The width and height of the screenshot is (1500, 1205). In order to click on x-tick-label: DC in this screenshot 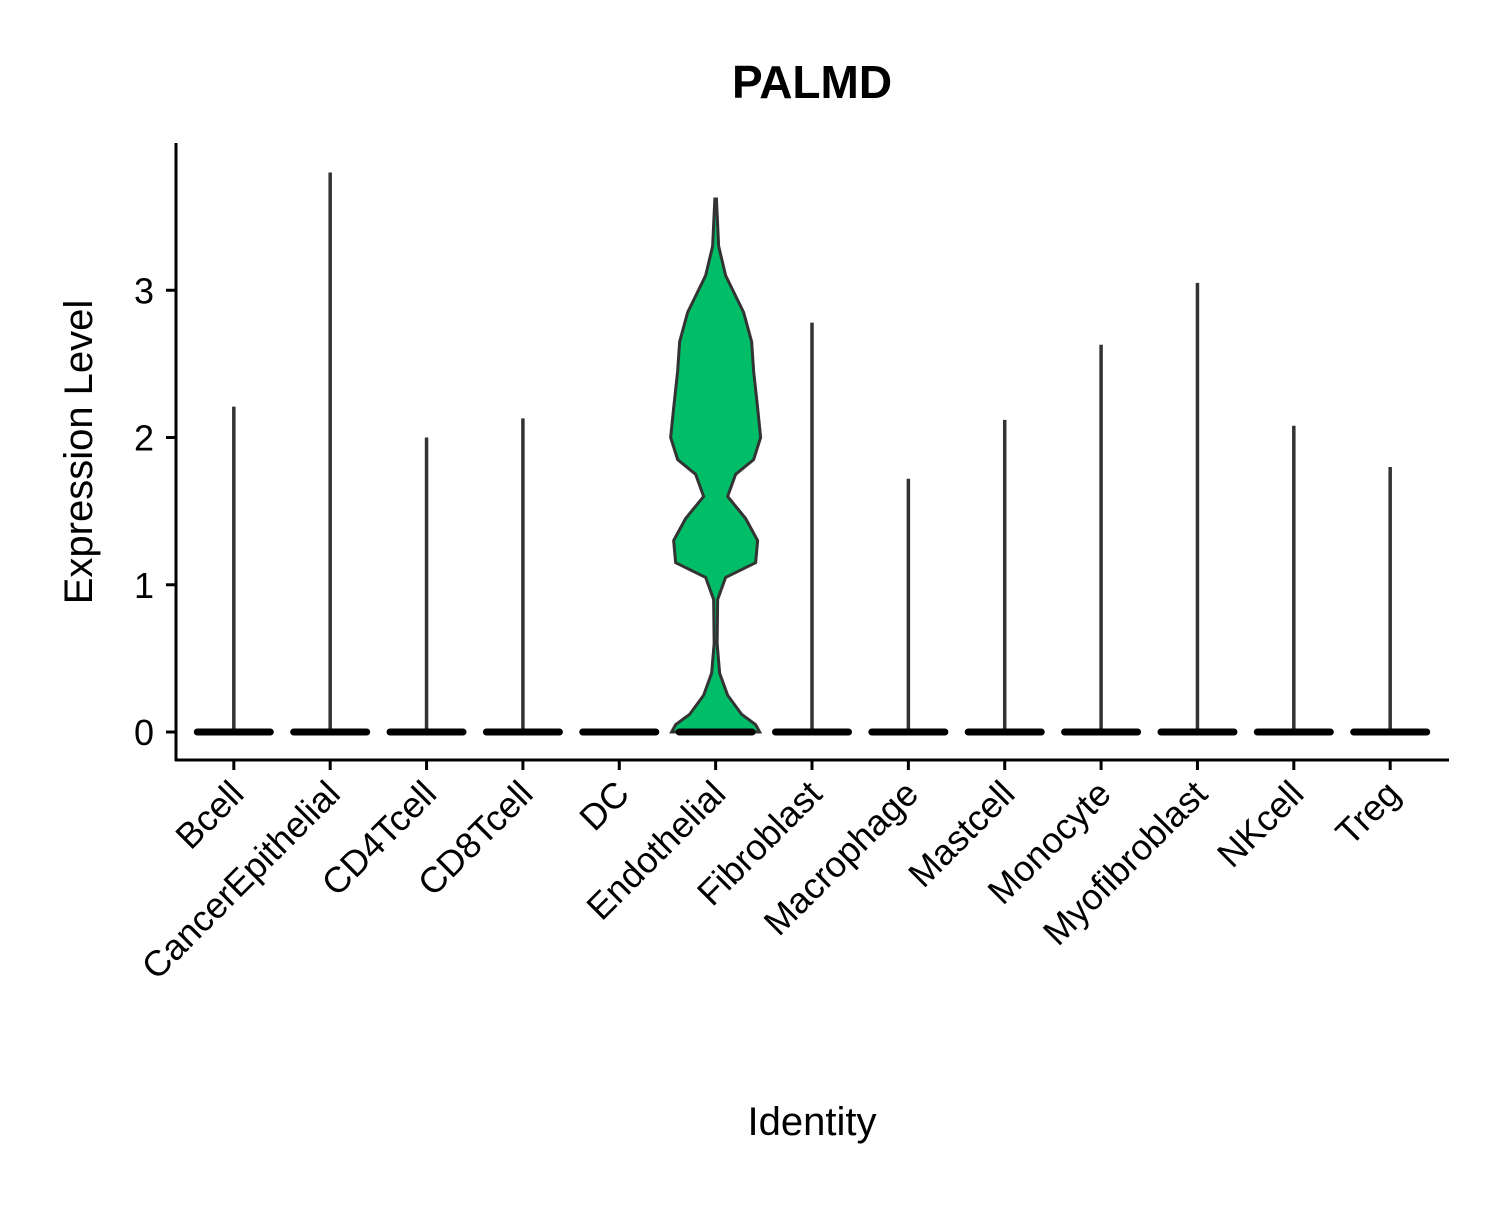, I will do `click(604, 806)`.